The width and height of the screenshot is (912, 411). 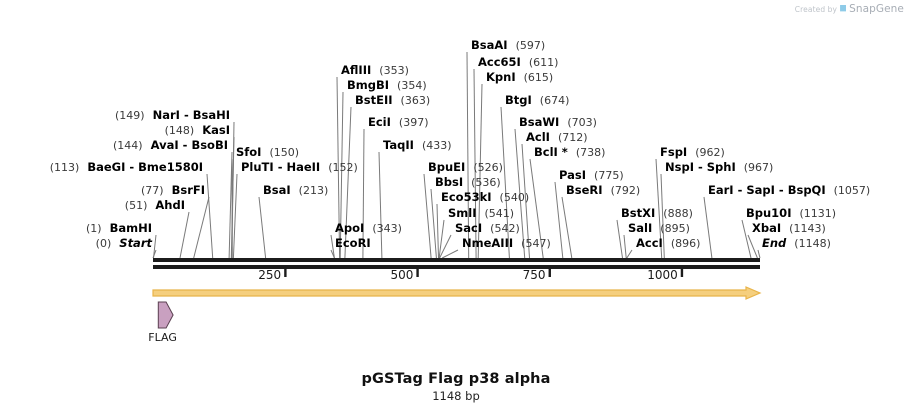 What do you see at coordinates (468, 155) in the screenshot?
I see `leader-line-bsaai` at bounding box center [468, 155].